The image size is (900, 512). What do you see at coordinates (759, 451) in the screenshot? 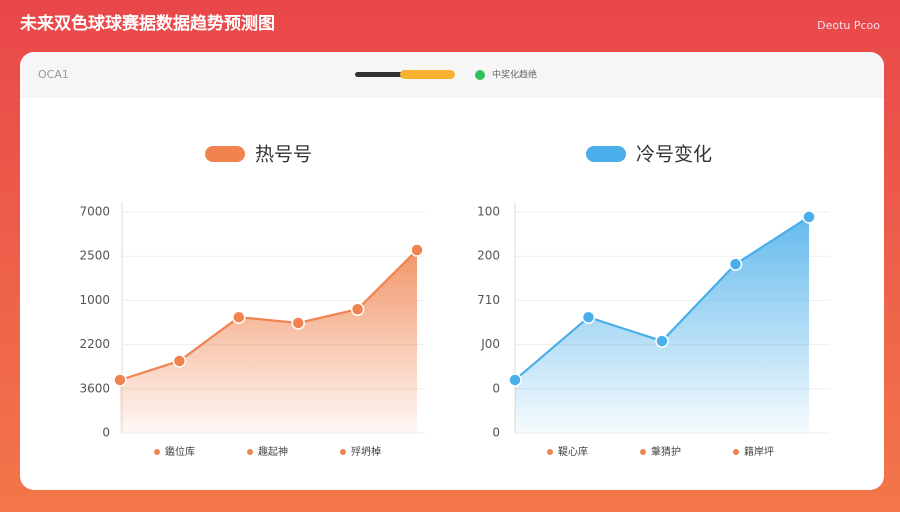
I see `legend-label: 籍岸坪` at bounding box center [759, 451].